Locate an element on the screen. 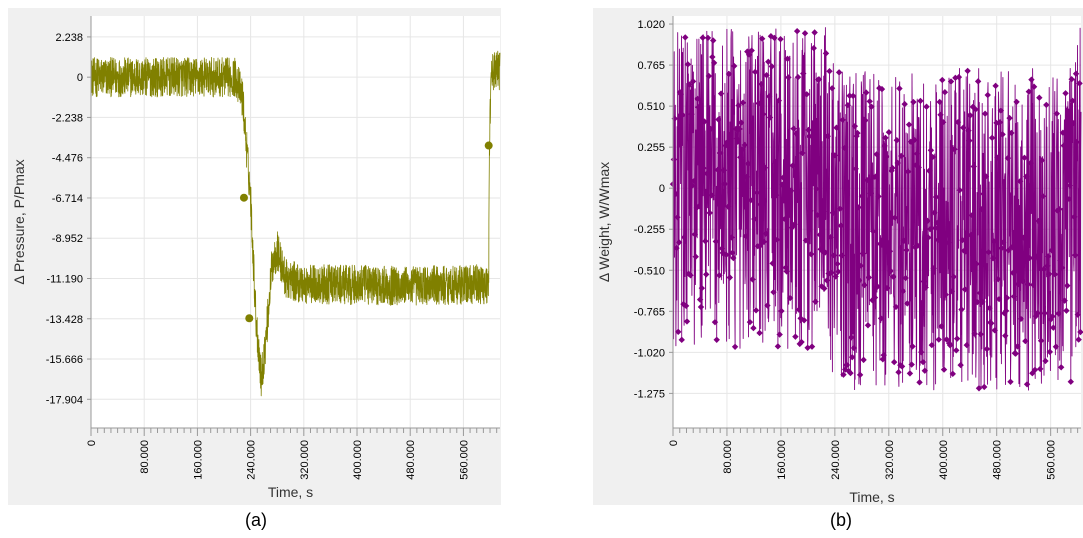 This screenshot has width=1083, height=538. y-tick-label: -4.476 is located at coordinates (67, 159).